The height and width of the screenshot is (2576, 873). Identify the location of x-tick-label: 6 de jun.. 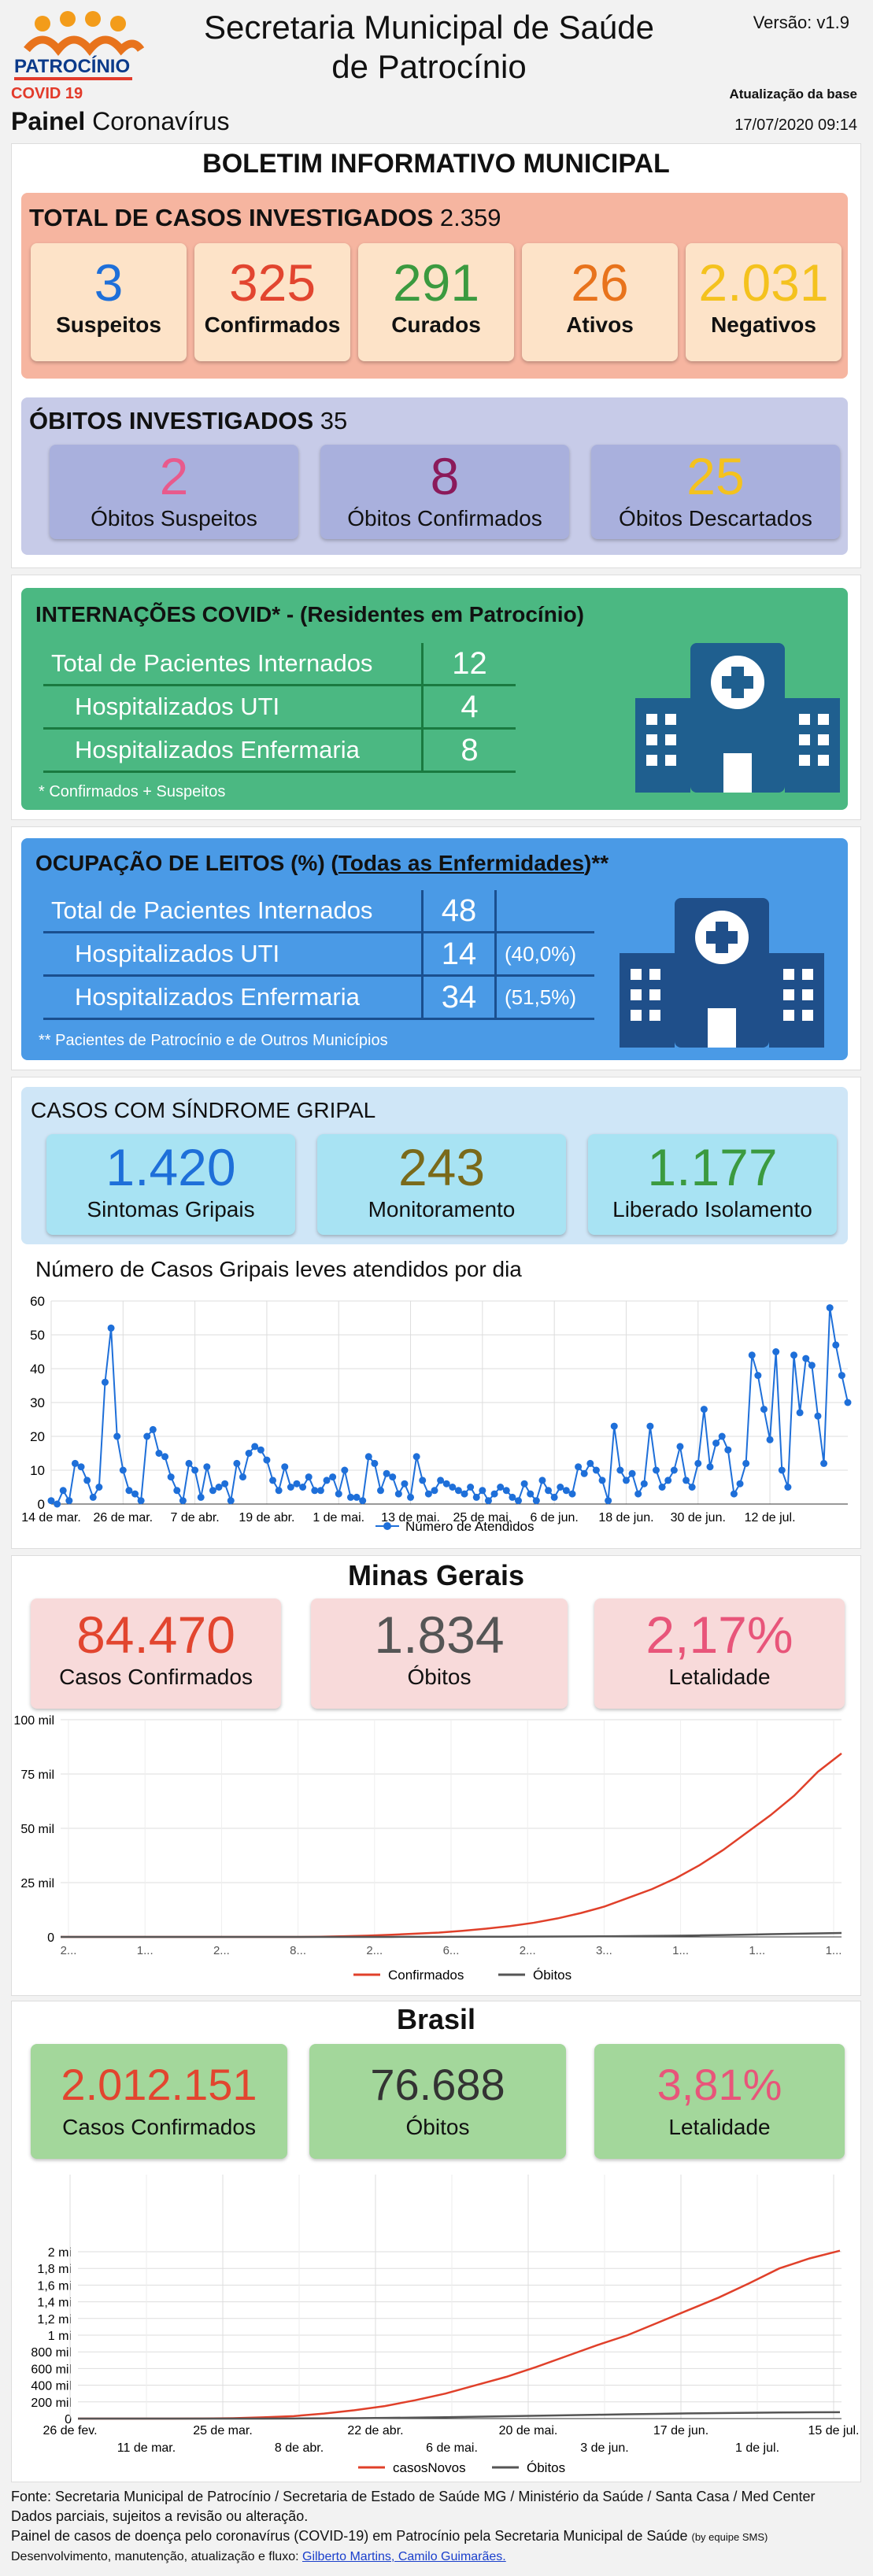
(554, 1518).